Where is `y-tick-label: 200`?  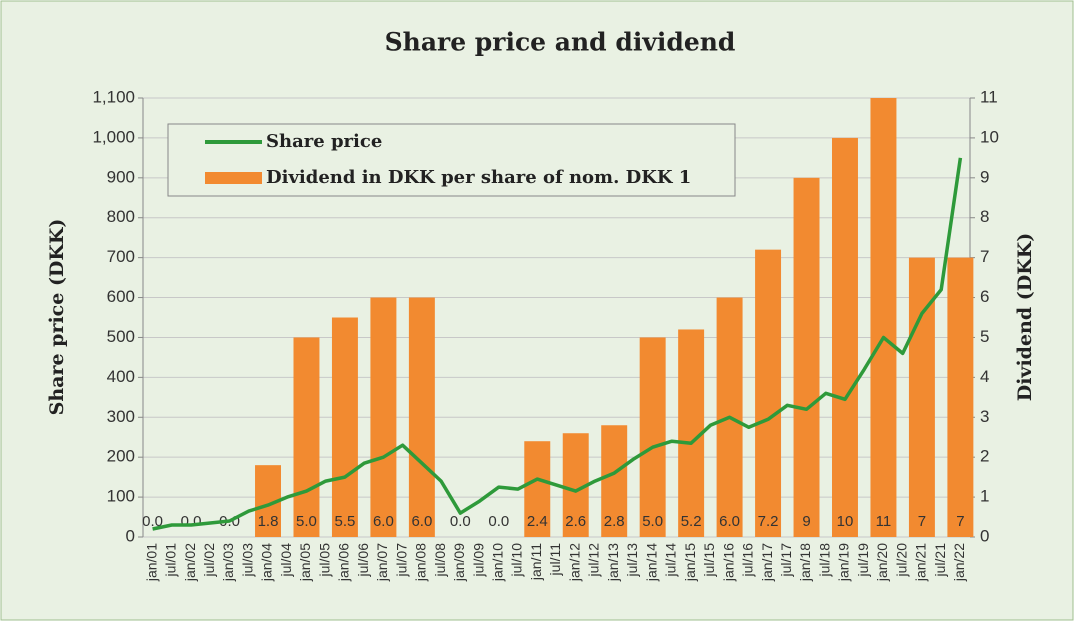 y-tick-label: 200 is located at coordinates (121, 456).